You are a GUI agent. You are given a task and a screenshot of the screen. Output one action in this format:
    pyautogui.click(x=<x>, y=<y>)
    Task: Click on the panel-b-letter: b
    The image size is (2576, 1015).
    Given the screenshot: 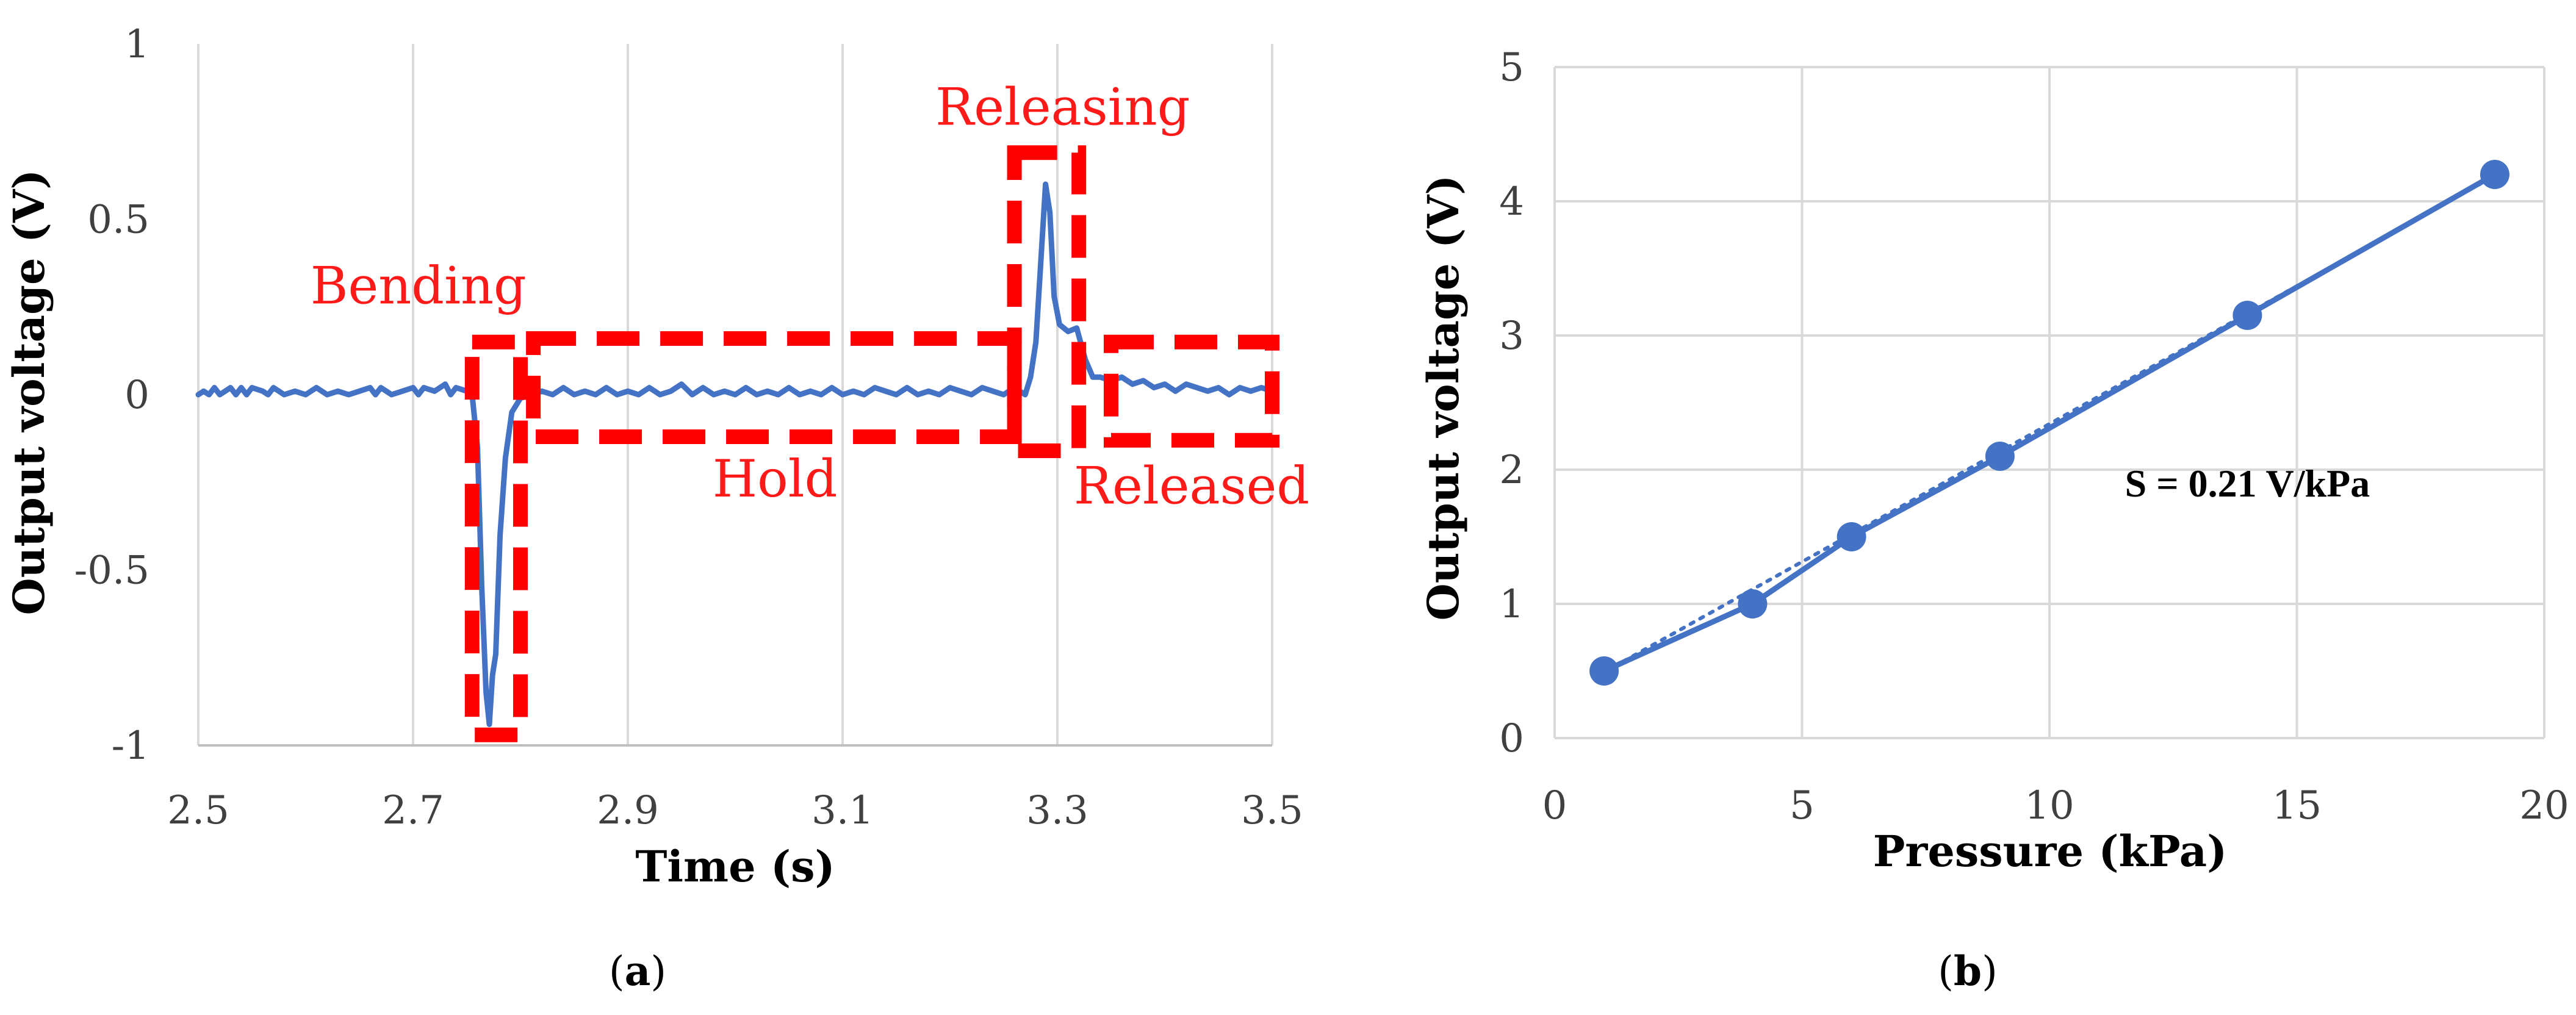 What is the action you would take?
    pyautogui.click(x=1968, y=971)
    